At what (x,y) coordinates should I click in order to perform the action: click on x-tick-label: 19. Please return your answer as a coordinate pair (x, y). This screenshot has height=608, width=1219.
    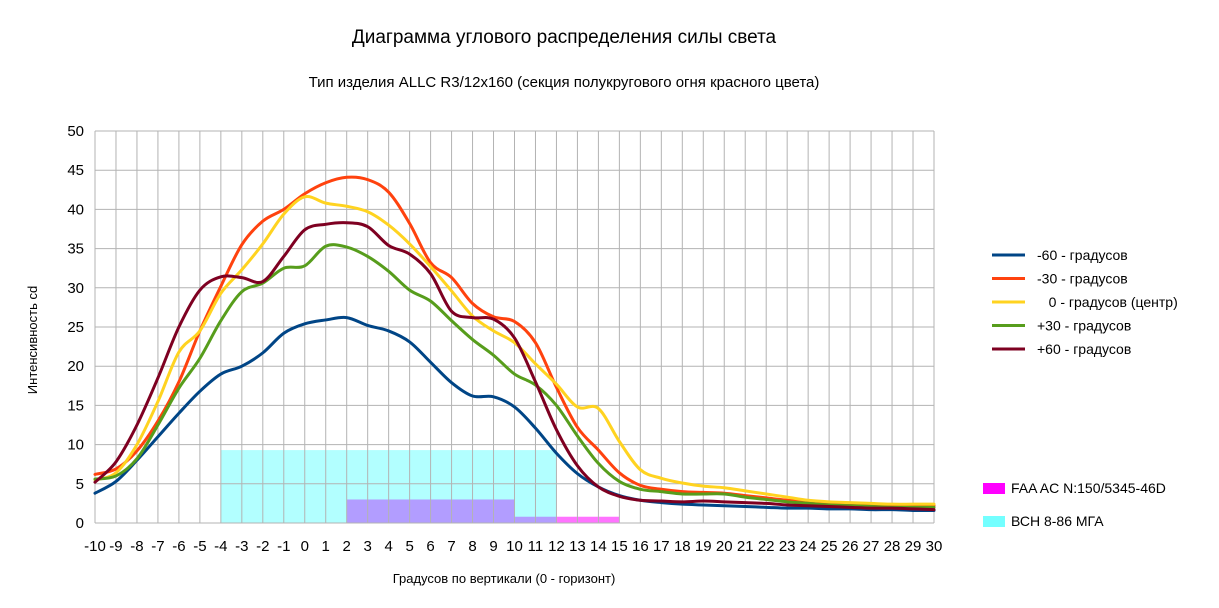
    Looking at the image, I should click on (703, 546).